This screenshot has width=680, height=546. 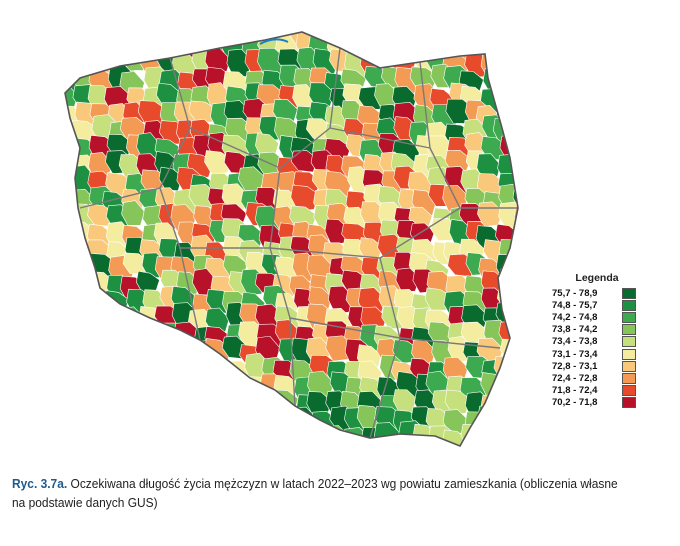 I want to click on legend-row: 73,1 - 73,4, so click(x=597, y=354).